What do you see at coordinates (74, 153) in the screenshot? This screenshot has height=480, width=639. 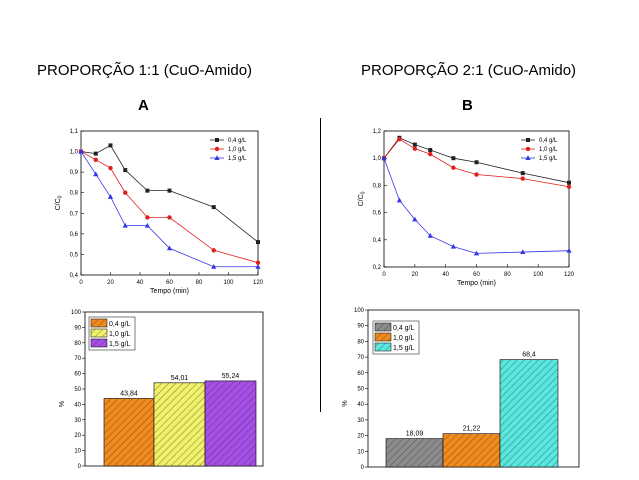 I see `A-line-y-tick-label: 1,0` at bounding box center [74, 153].